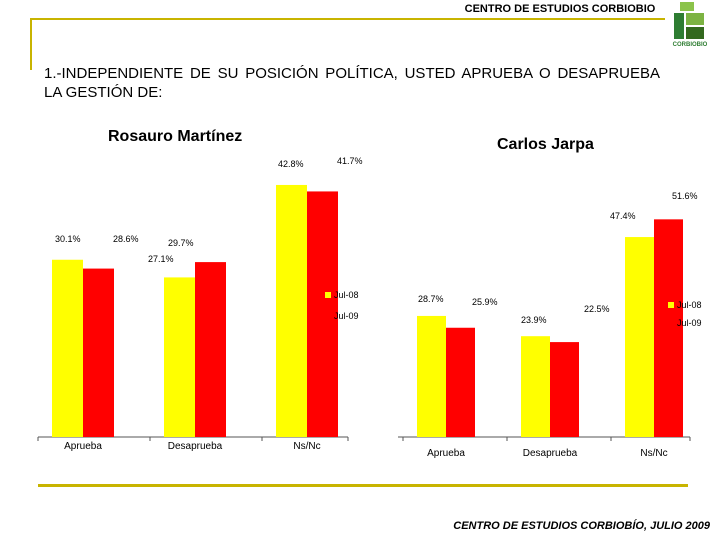 Image resolution: width=720 pixels, height=540 pixels. I want to click on bar-jarpa-nsnc-jul09, so click(668, 328).